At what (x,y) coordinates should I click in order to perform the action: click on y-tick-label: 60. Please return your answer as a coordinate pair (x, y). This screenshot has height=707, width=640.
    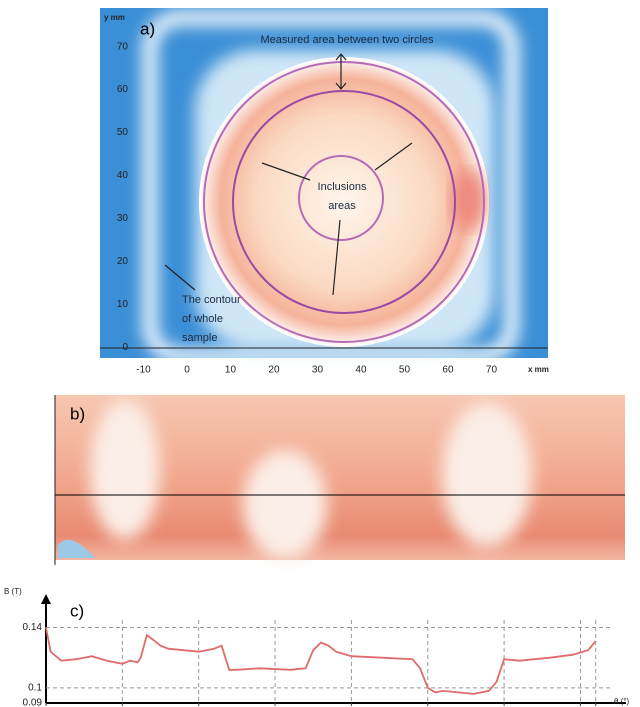
    Looking at the image, I should click on (123, 89).